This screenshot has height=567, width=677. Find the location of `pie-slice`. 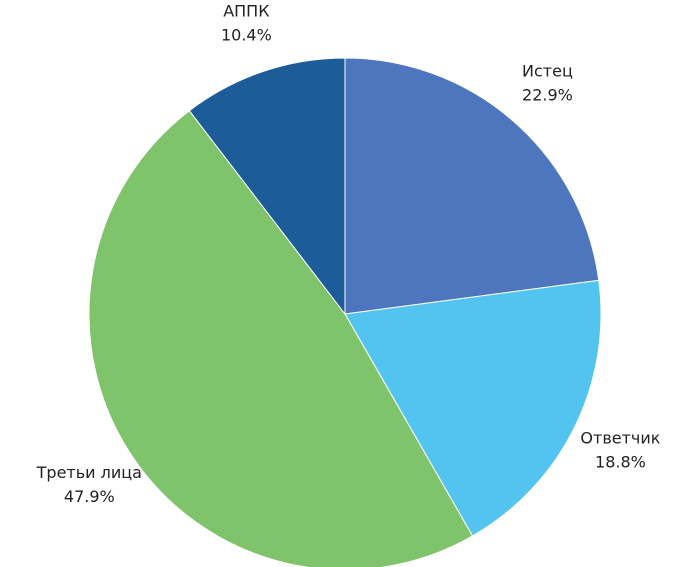

pie-slice is located at coordinates (267, 186).